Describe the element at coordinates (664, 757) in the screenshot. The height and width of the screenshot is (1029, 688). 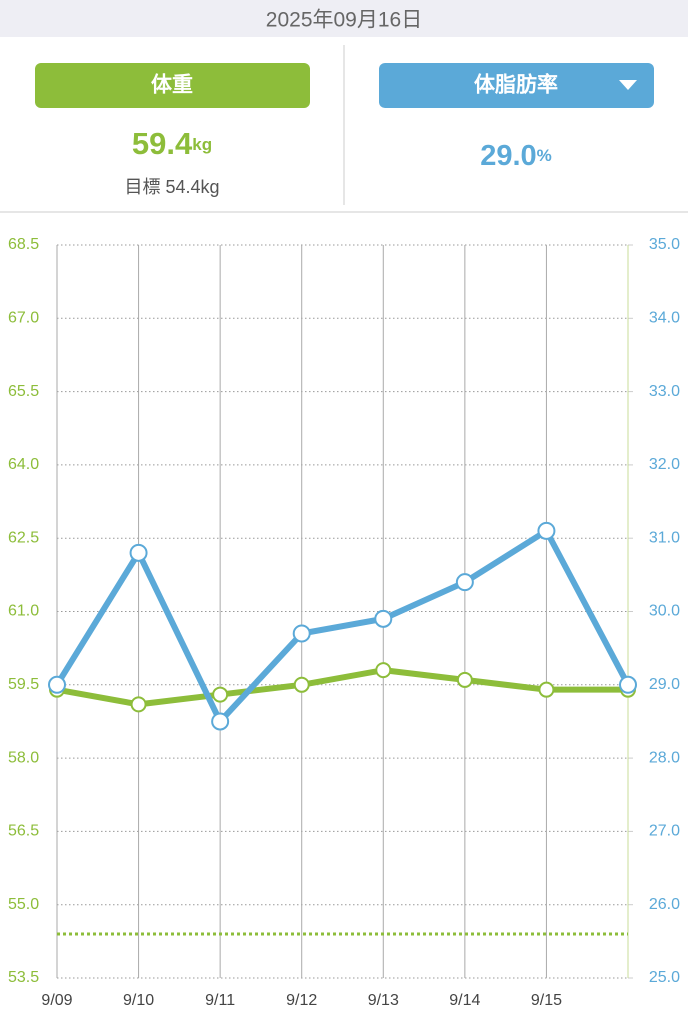
I see `y2-tick-label: 28.0` at that location.